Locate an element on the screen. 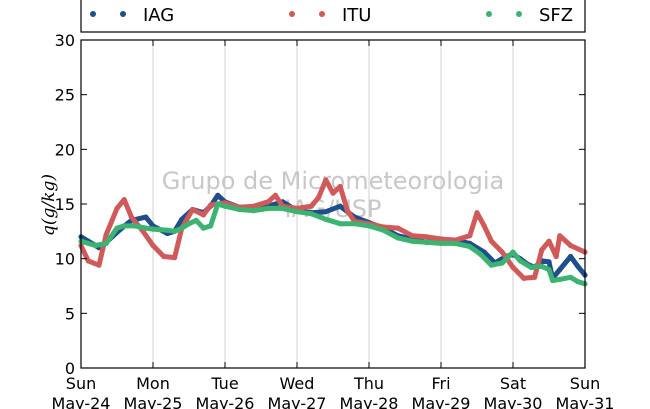 This screenshot has width=650, height=409. legend-label-iag: IAG is located at coordinates (158, 15).